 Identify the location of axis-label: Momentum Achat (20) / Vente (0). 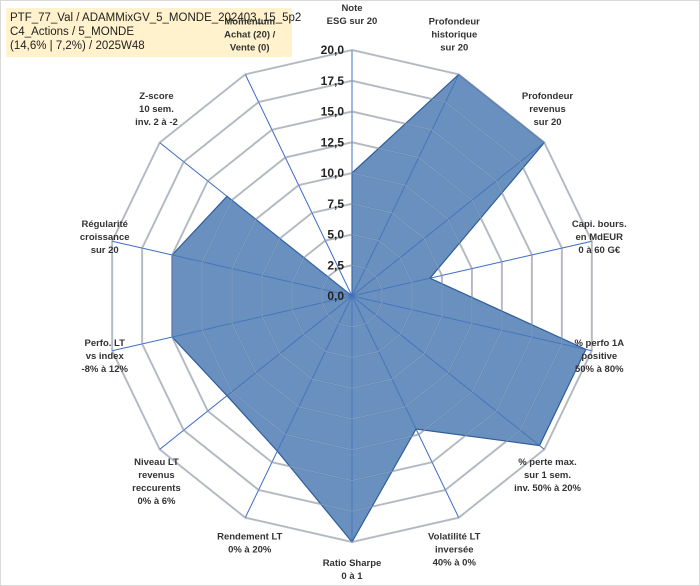
(250, 35).